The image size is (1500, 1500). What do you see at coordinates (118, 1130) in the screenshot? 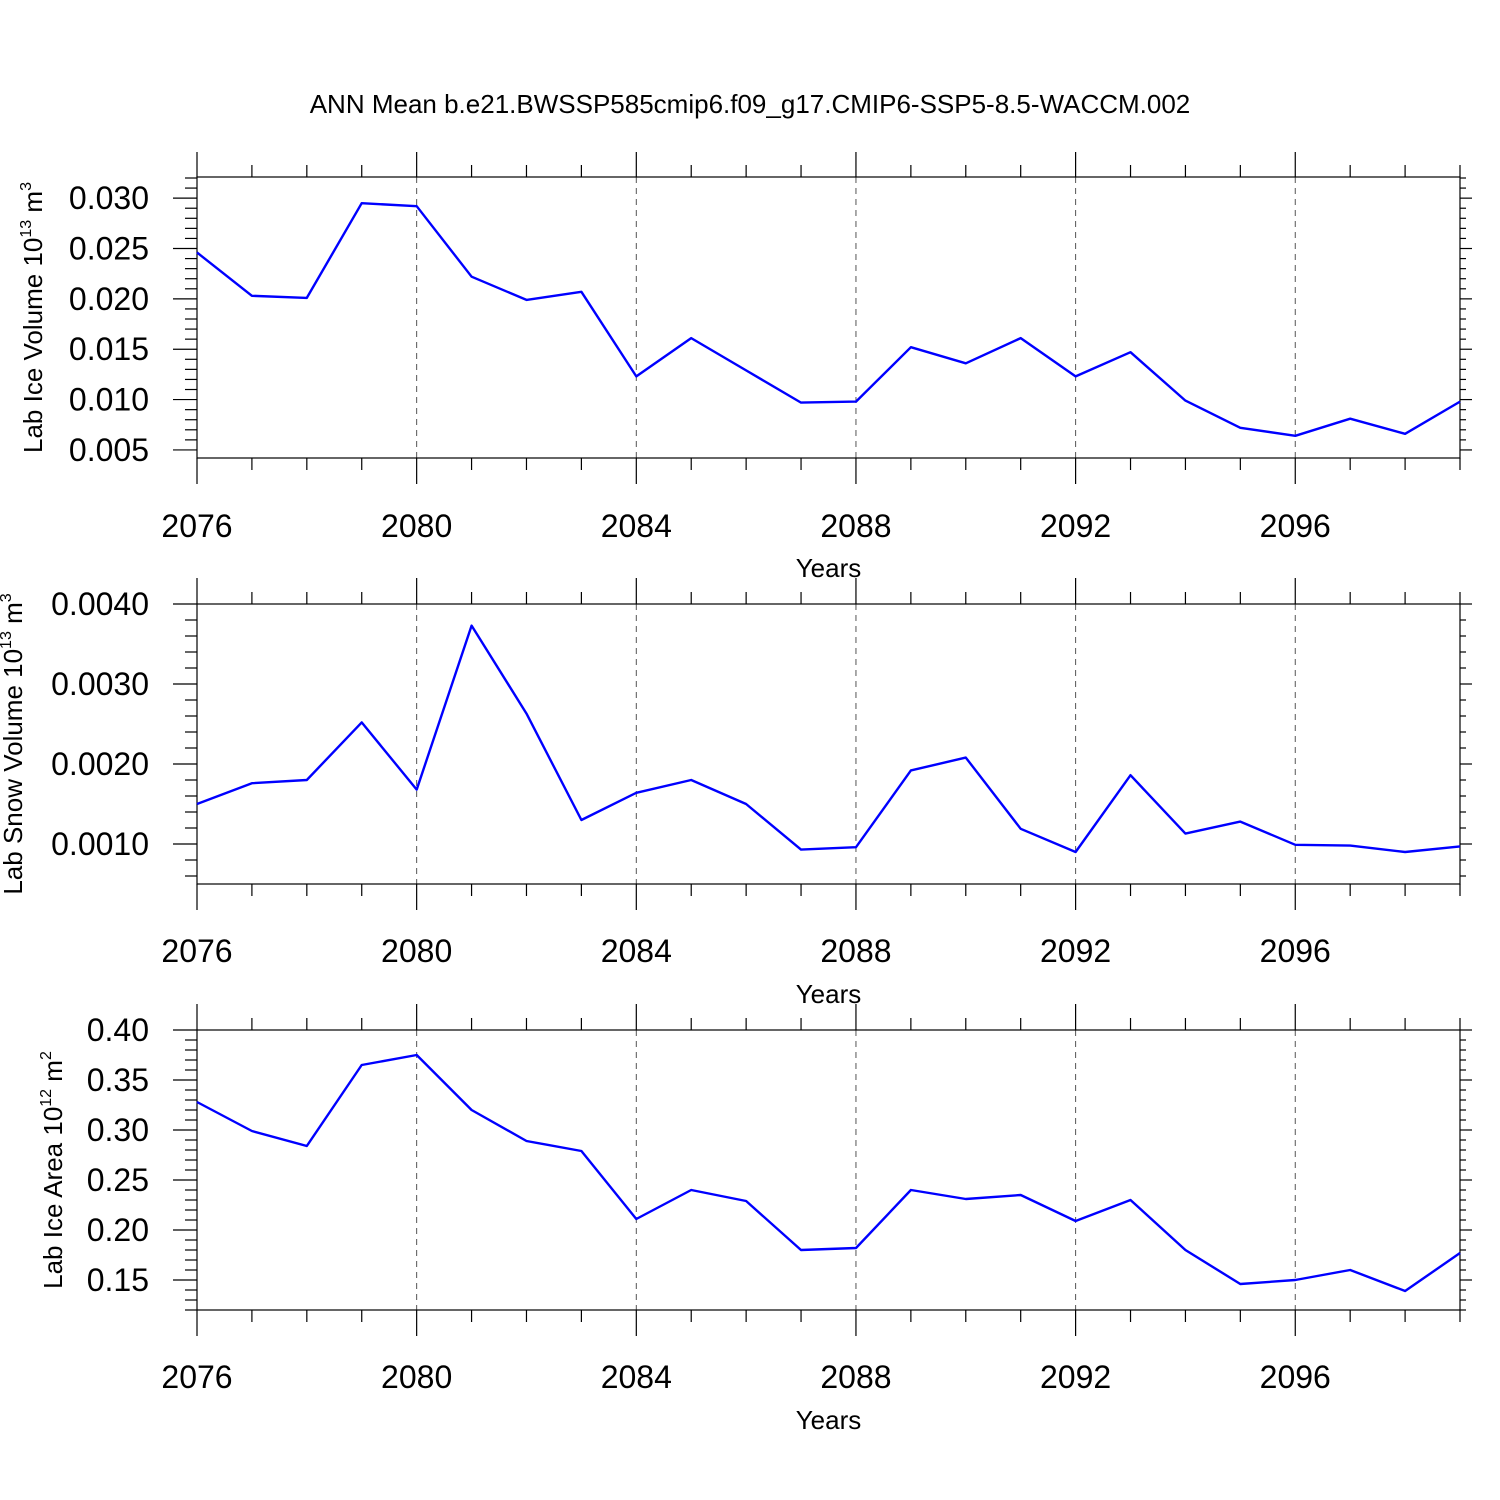
I see `y-tick-label: 0.30` at bounding box center [118, 1130].